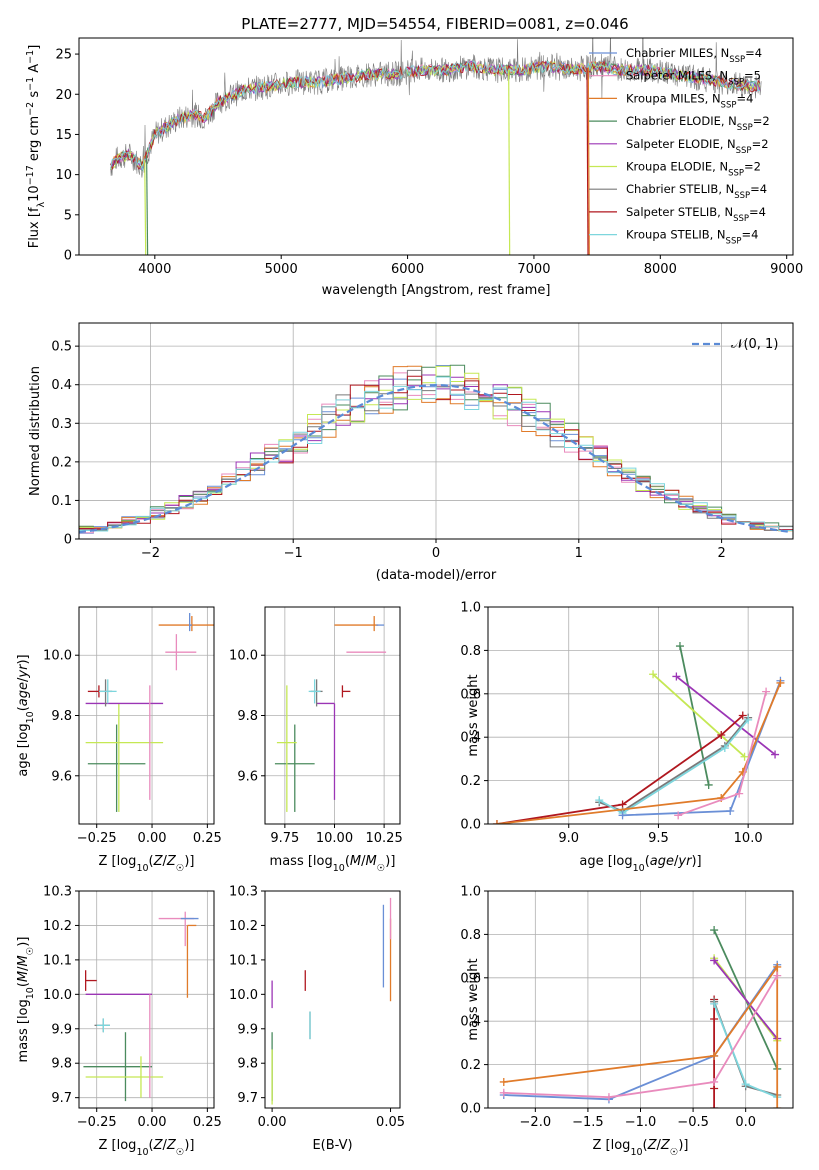 Image resolution: width=819 pixels, height=1170 pixels. What do you see at coordinates (281, 269) in the screenshot?
I see `x-tick-label: 5000` at bounding box center [281, 269].